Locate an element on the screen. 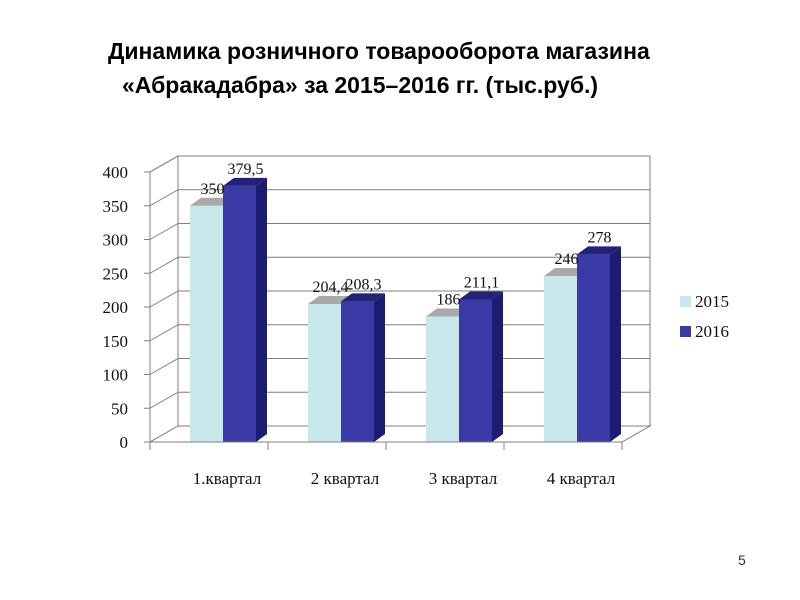  tick-label: 0 is located at coordinates (124, 442).